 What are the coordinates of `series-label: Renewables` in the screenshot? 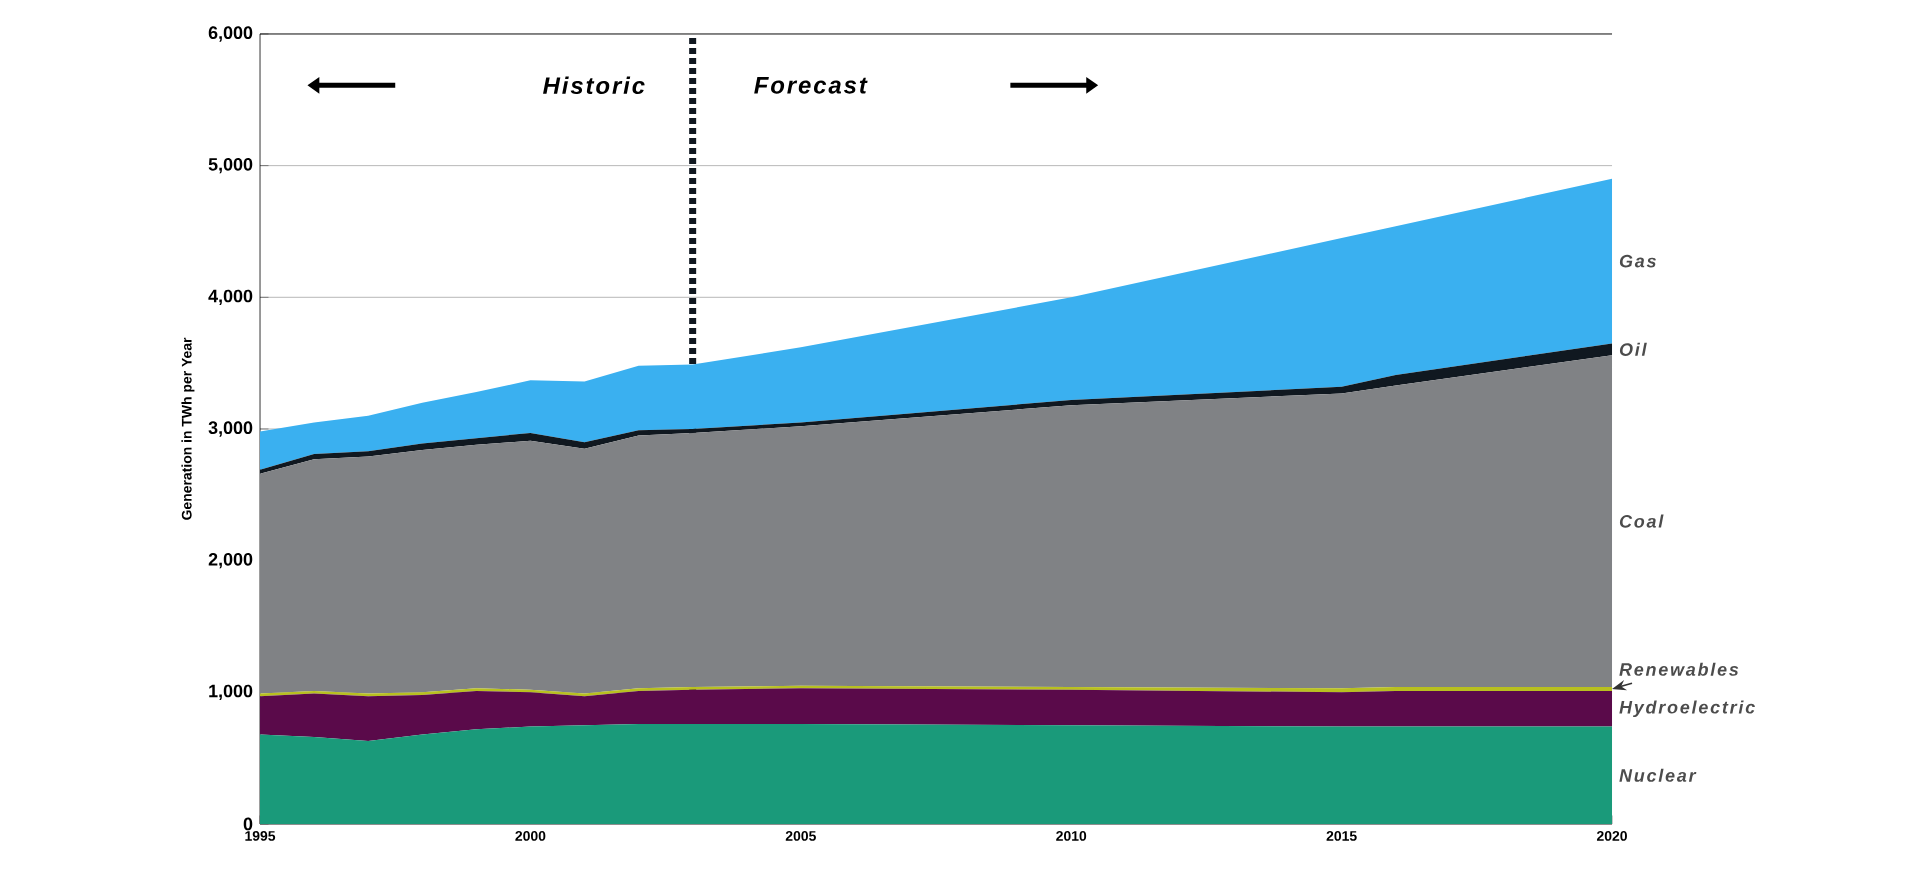 It's located at (1679, 669).